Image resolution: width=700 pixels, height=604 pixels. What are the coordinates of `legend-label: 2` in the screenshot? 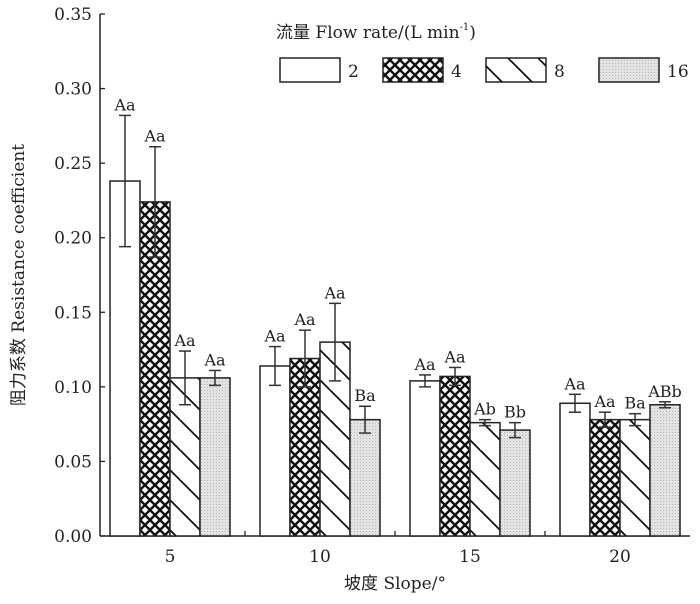 It's located at (353, 72).